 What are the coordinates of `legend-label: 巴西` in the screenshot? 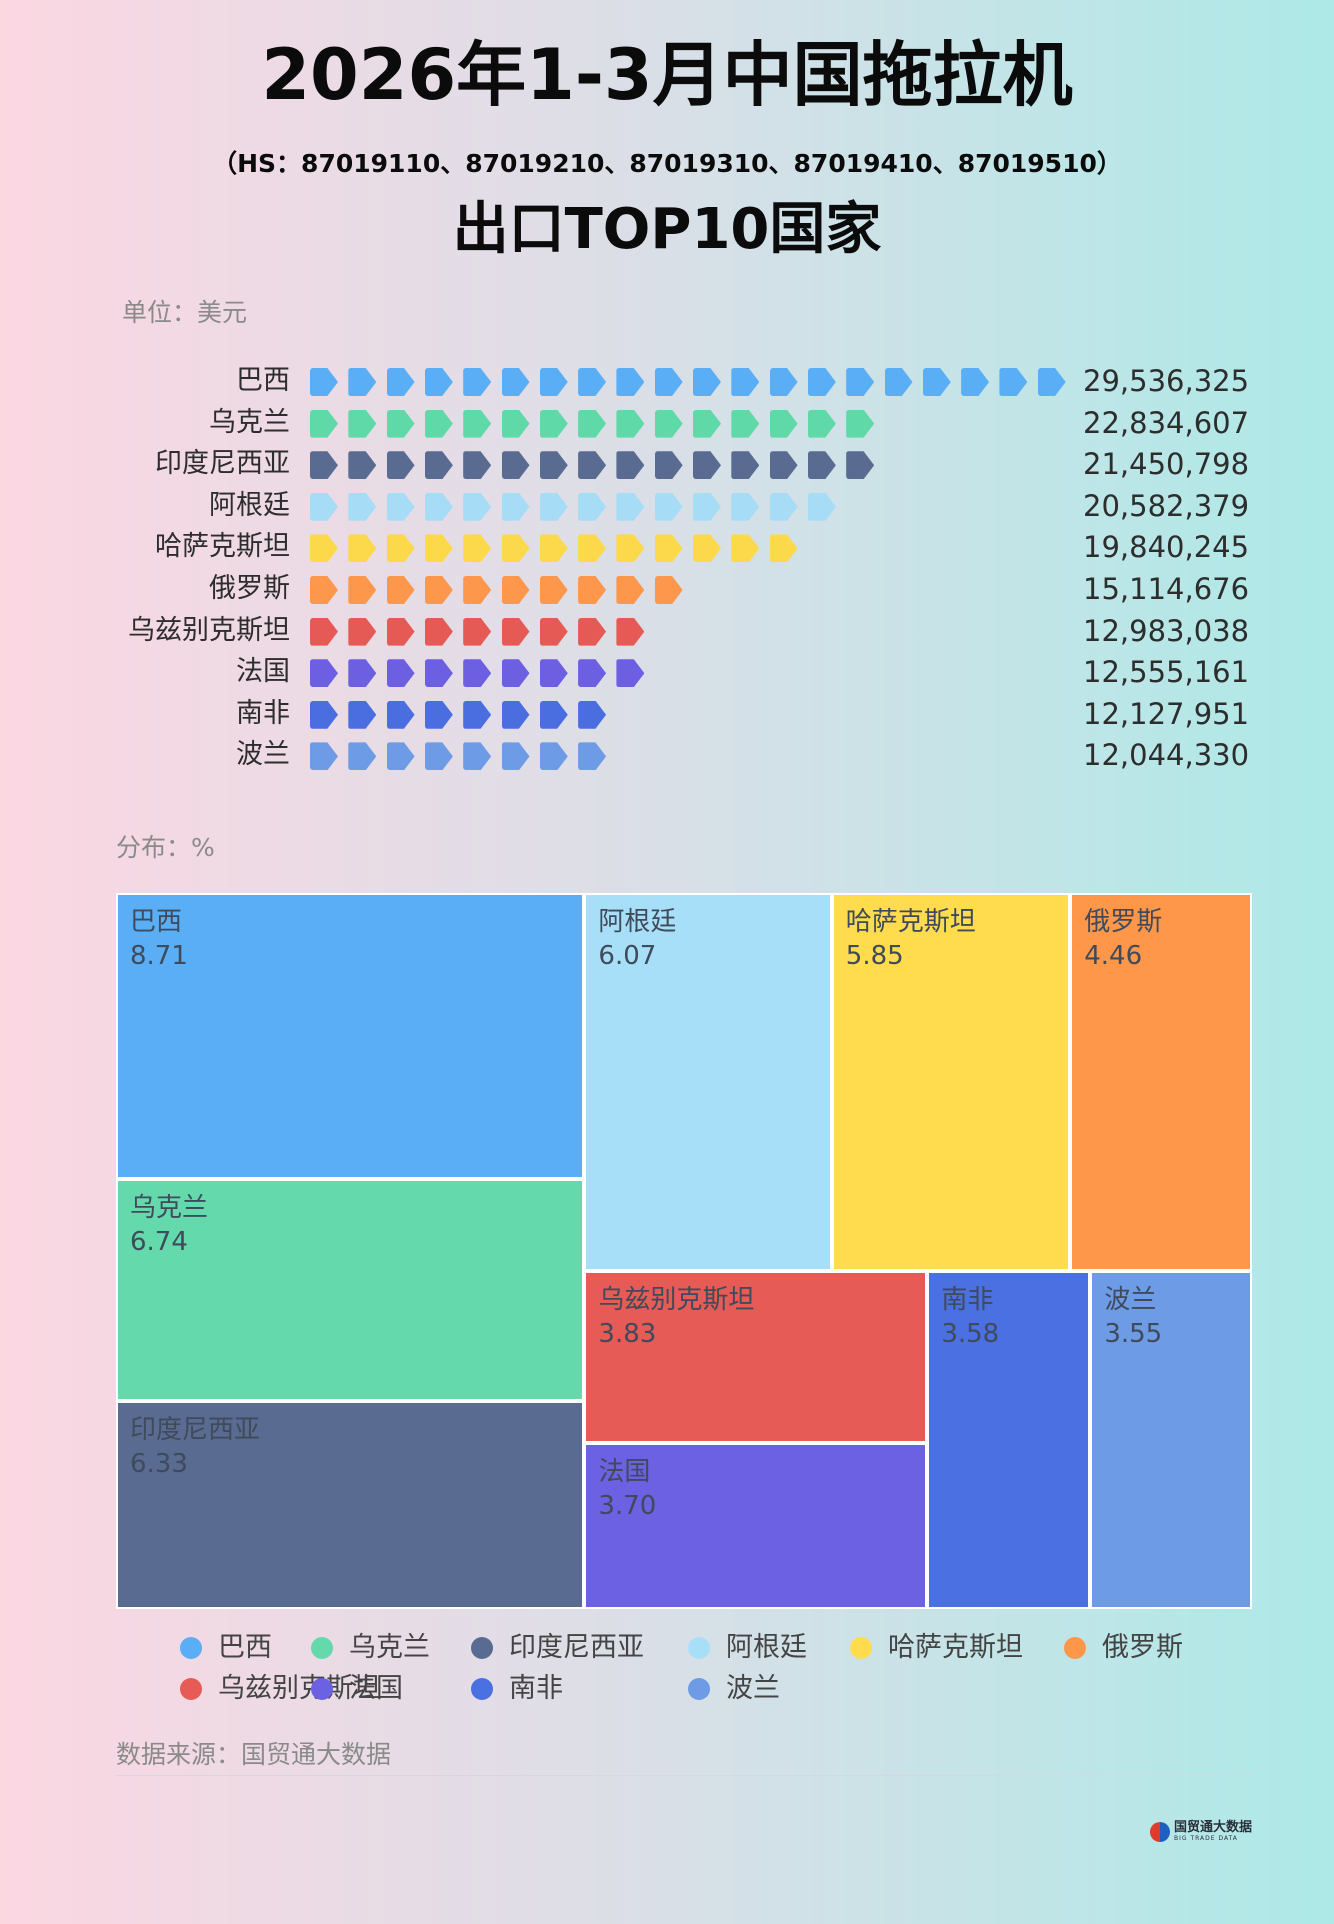 It's located at (245, 1647).